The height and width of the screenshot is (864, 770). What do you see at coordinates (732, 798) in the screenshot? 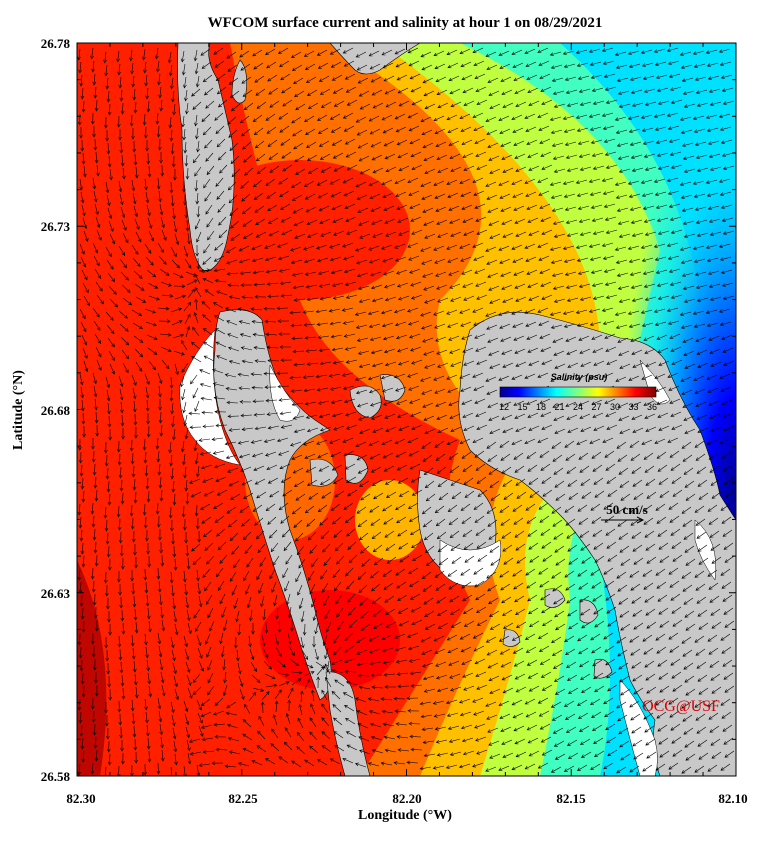
I see `x-tick-label-4: 82.10` at bounding box center [732, 798].